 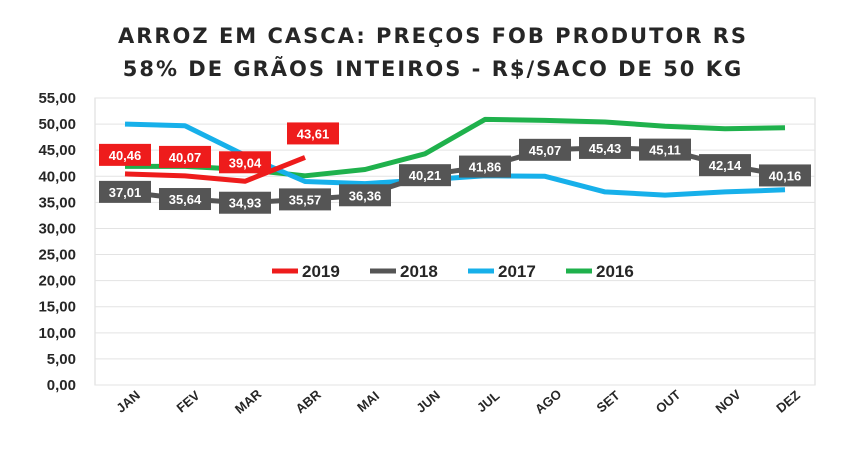 What do you see at coordinates (428, 401) in the screenshot?
I see `x-tick-label: JUN` at bounding box center [428, 401].